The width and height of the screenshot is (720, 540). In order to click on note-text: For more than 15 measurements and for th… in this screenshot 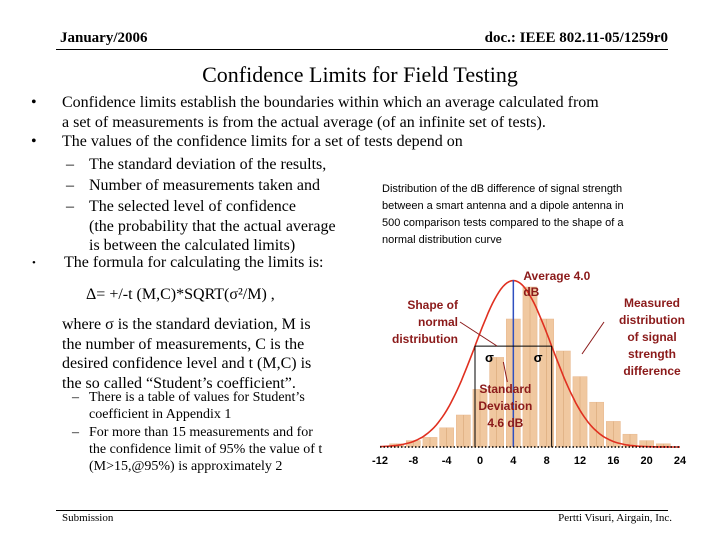, I will do `click(234, 449)`.